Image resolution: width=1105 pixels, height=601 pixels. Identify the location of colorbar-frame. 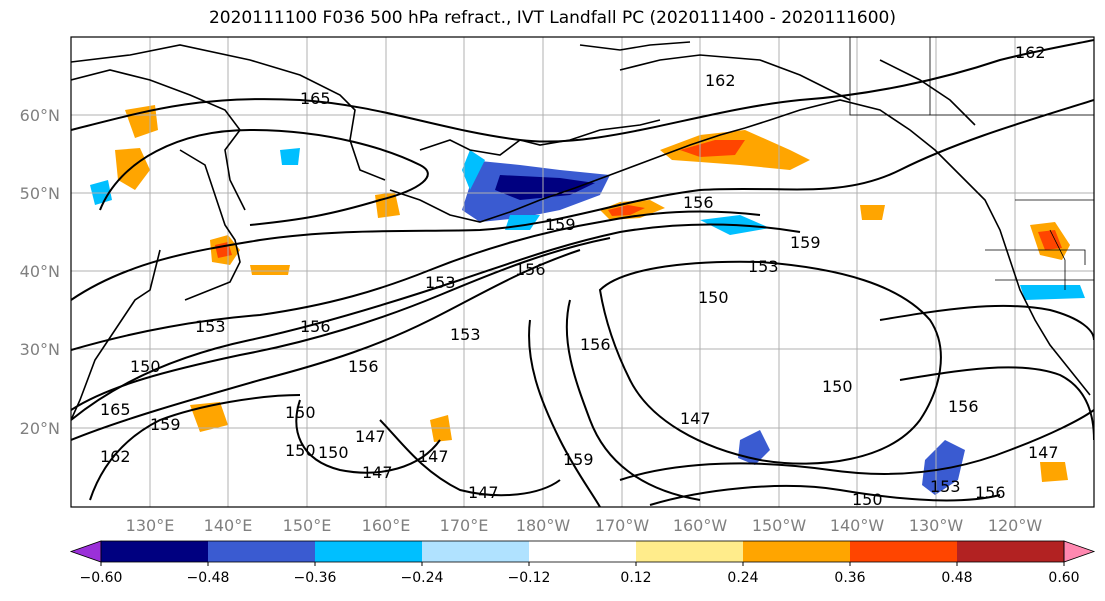
(582, 551).